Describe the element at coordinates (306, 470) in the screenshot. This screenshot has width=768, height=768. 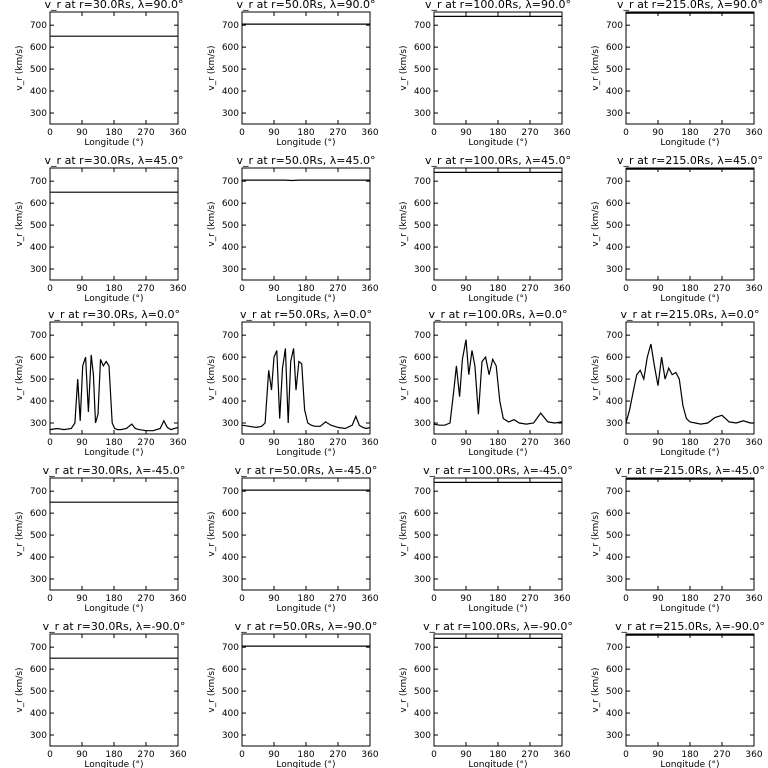
I see `panel-title: v_r at r=50.0Rs, λ=-45.0°` at that location.